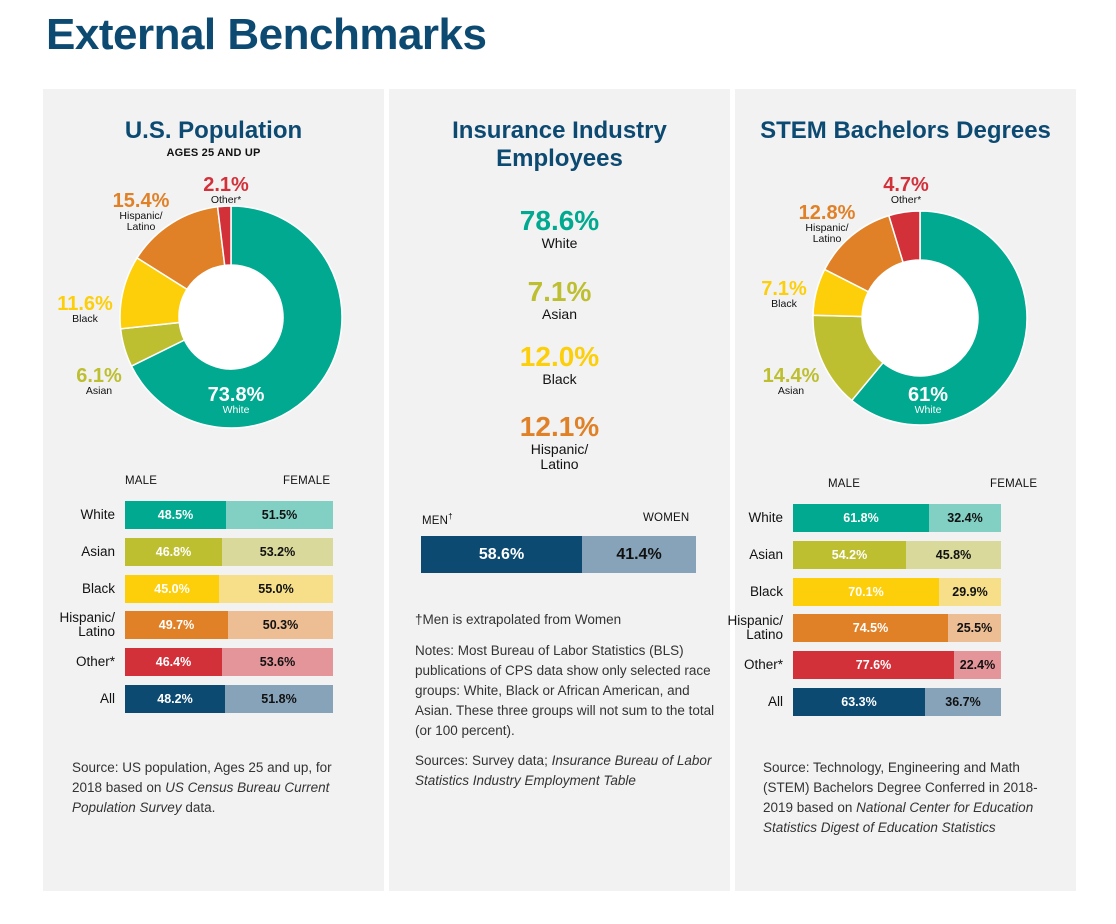 This screenshot has height=924, width=1116. Describe the element at coordinates (226, 185) in the screenshot. I see `slice-value: 2.1%` at that location.